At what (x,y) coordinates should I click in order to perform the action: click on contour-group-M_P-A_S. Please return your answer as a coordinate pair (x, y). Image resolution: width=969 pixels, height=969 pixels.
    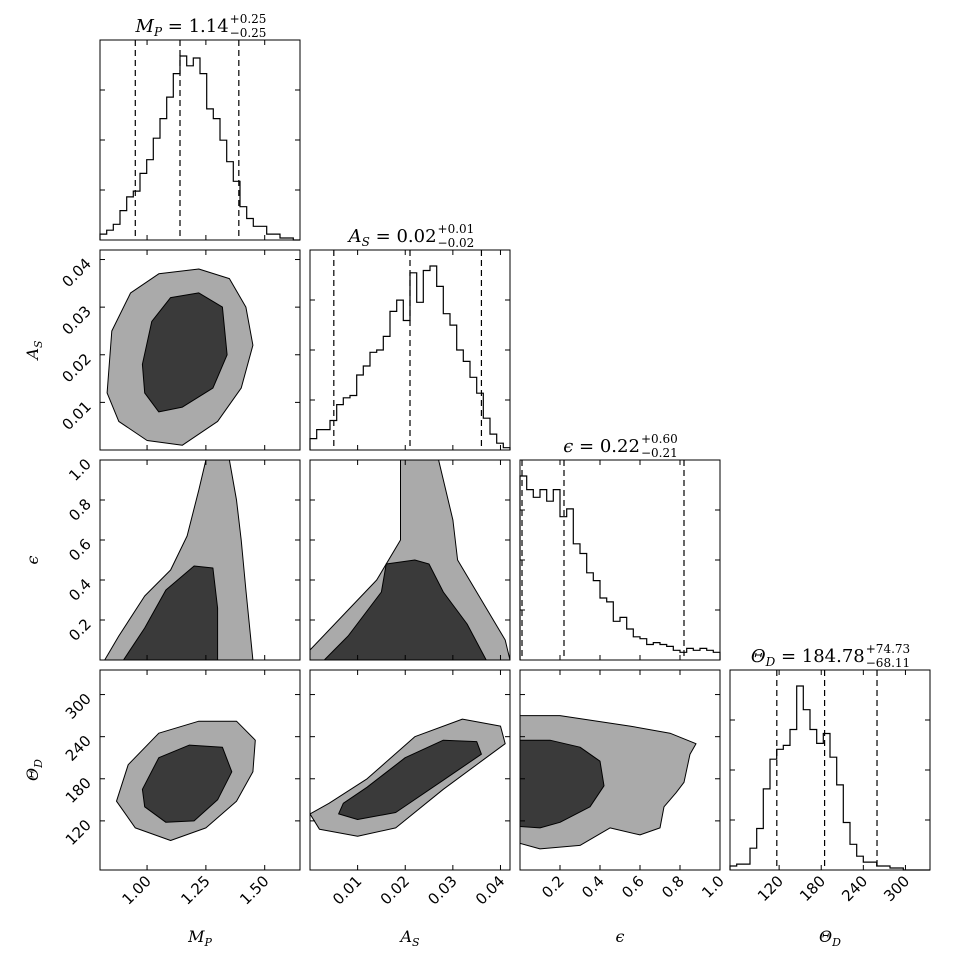
    Looking at the image, I should click on (180, 357).